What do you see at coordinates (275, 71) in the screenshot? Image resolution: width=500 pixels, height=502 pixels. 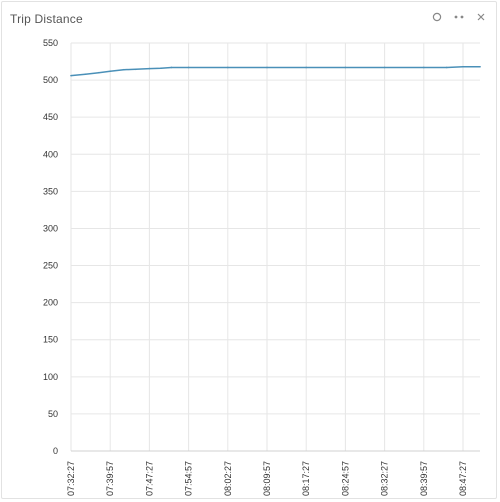 I see `series-line` at bounding box center [275, 71].